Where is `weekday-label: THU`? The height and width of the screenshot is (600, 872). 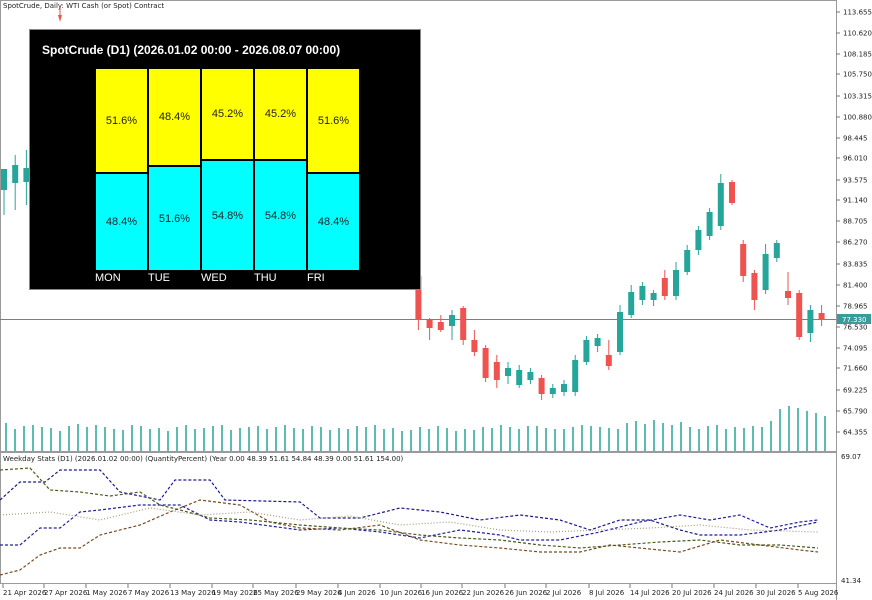 weekday-label: THU is located at coordinates (265, 278).